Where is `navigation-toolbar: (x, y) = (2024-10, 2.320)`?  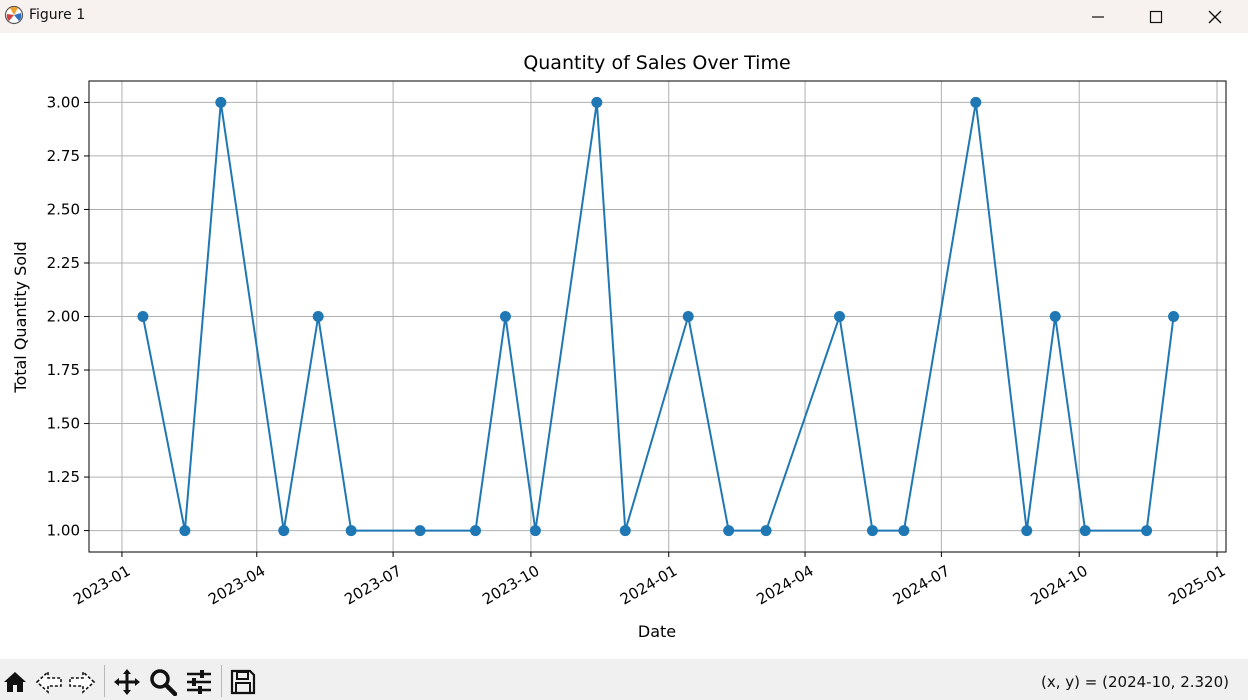 navigation-toolbar: (x, y) = (2024-10, 2.320) is located at coordinates (624, 679).